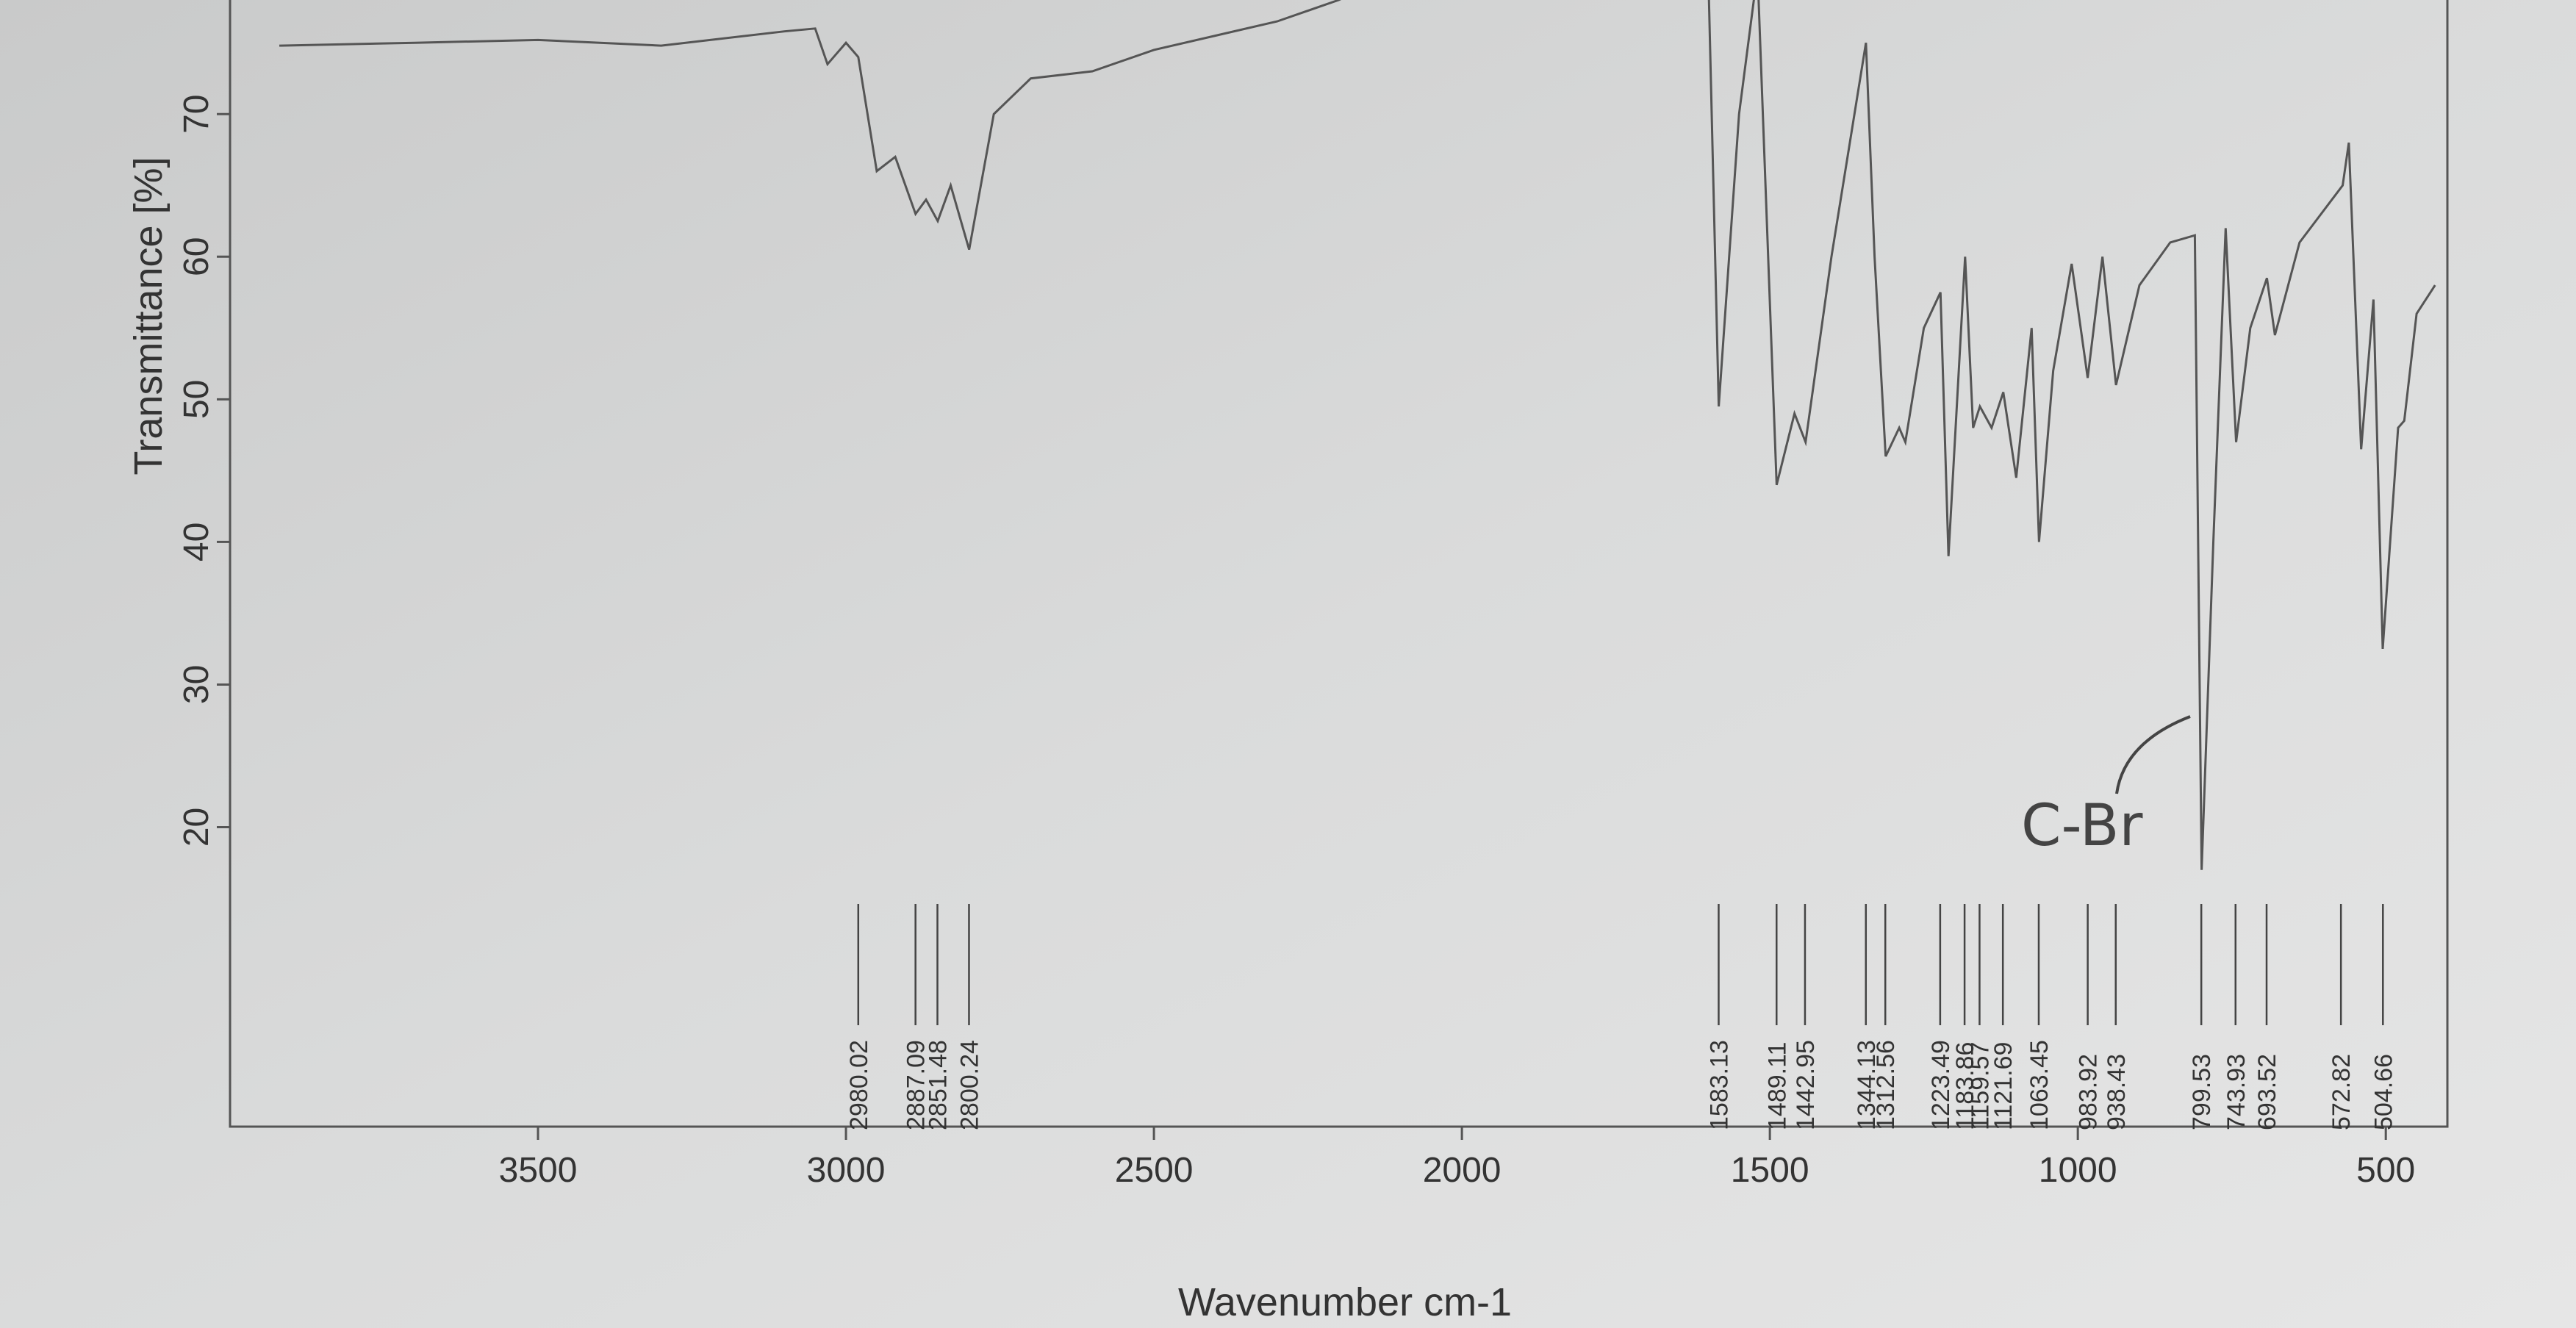 This screenshot has height=1328, width=2576. Describe the element at coordinates (2342, 1092) in the screenshot. I see `peak-label: 572.82` at that location.